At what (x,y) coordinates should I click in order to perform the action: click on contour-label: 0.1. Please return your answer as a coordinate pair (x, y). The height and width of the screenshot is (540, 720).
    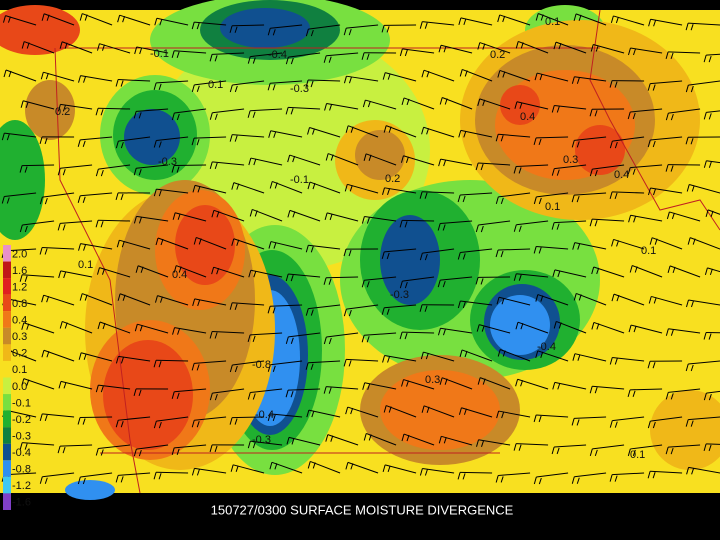
    Looking at the image, I should click on (85, 265).